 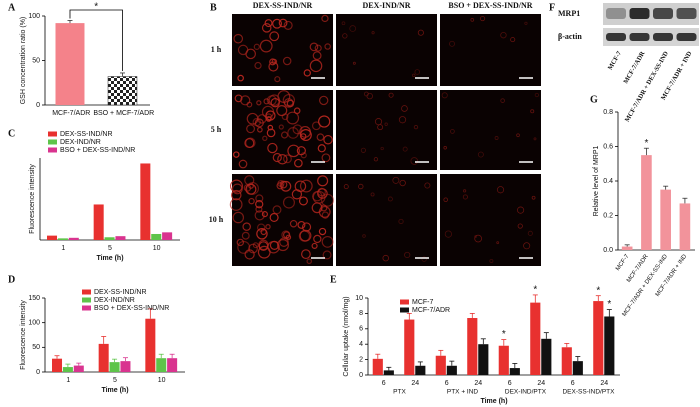 I want to click on x-tick-label: 5, so click(x=110, y=248).